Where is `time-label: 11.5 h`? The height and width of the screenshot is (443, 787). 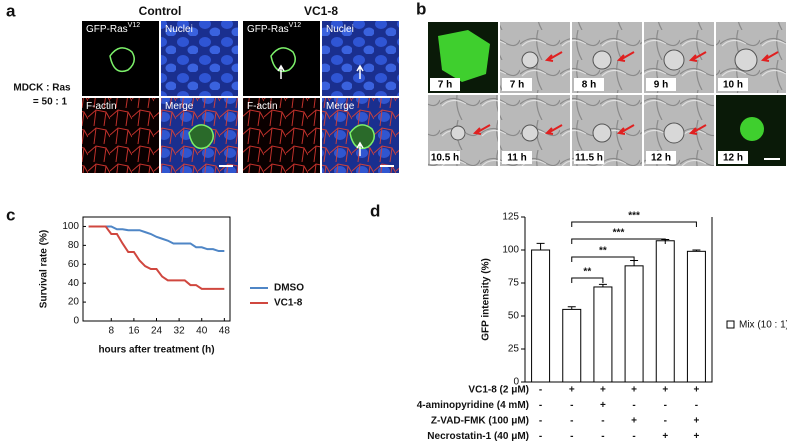 time-label: 11.5 h is located at coordinates (589, 158).